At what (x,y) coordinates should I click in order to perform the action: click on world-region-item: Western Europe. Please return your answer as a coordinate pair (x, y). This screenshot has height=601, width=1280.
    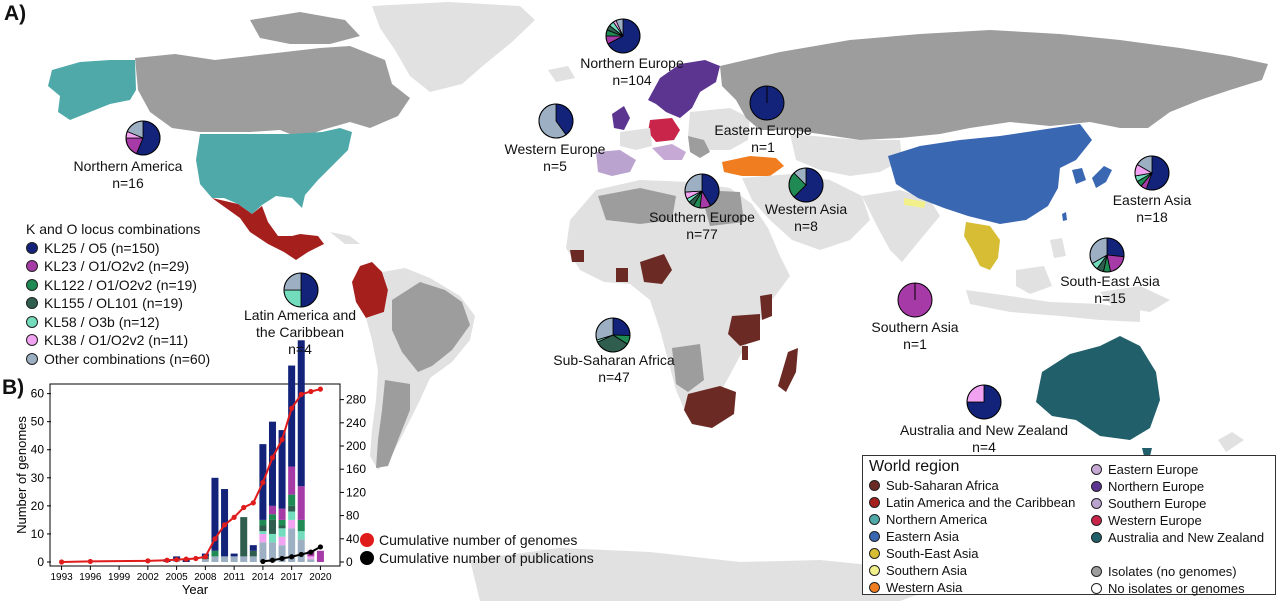
    Looking at the image, I should click on (1177, 520).